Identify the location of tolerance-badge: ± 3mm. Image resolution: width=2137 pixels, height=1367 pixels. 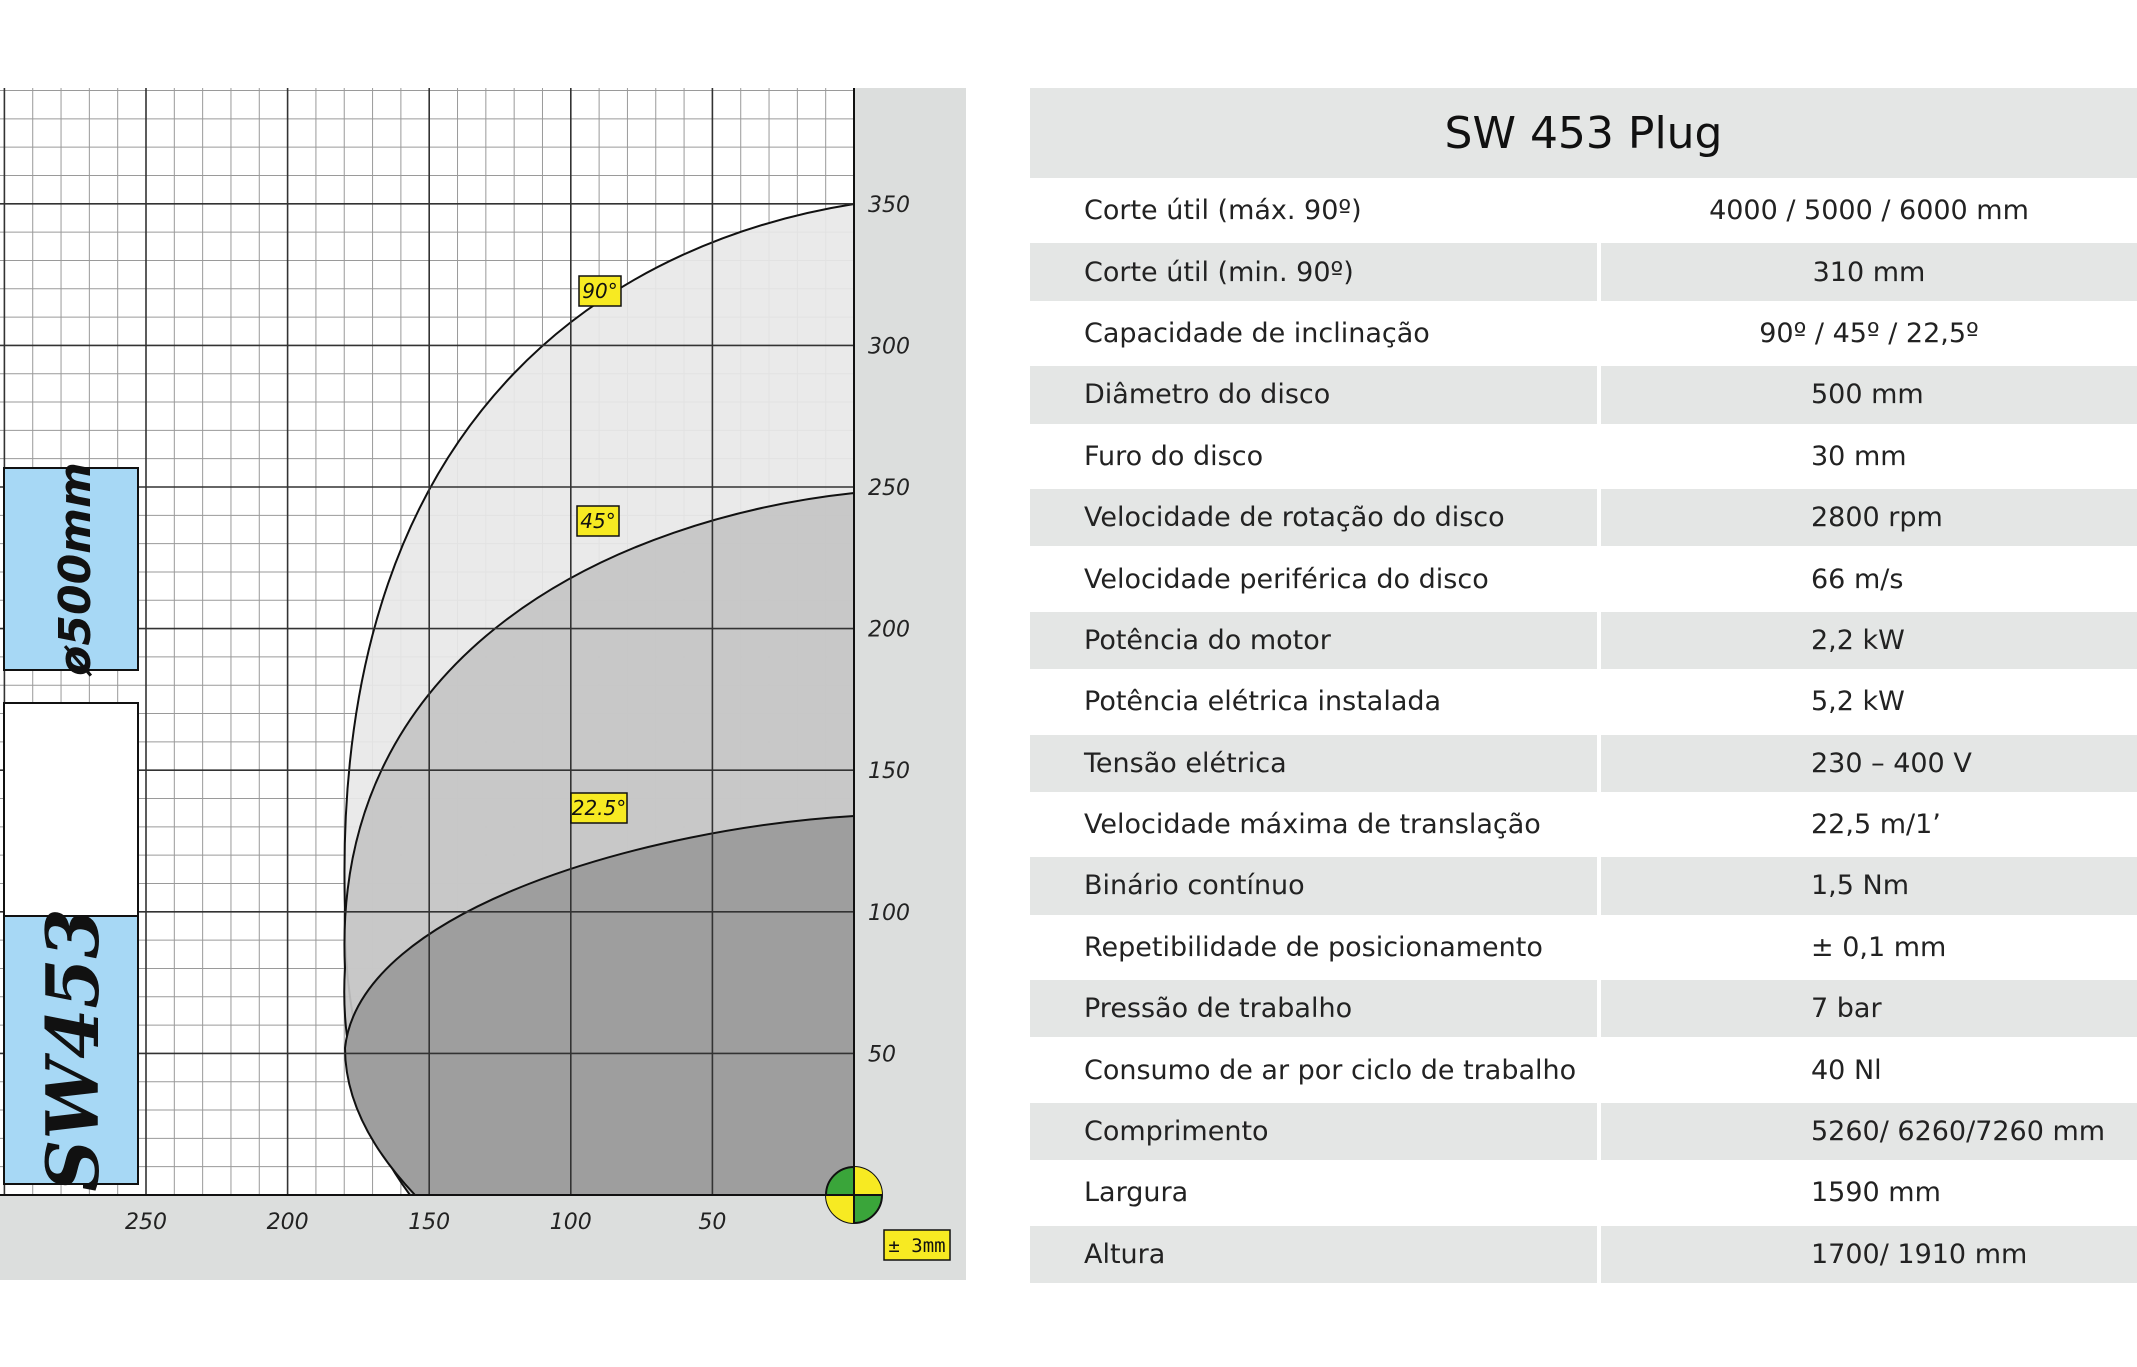
(917, 1245).